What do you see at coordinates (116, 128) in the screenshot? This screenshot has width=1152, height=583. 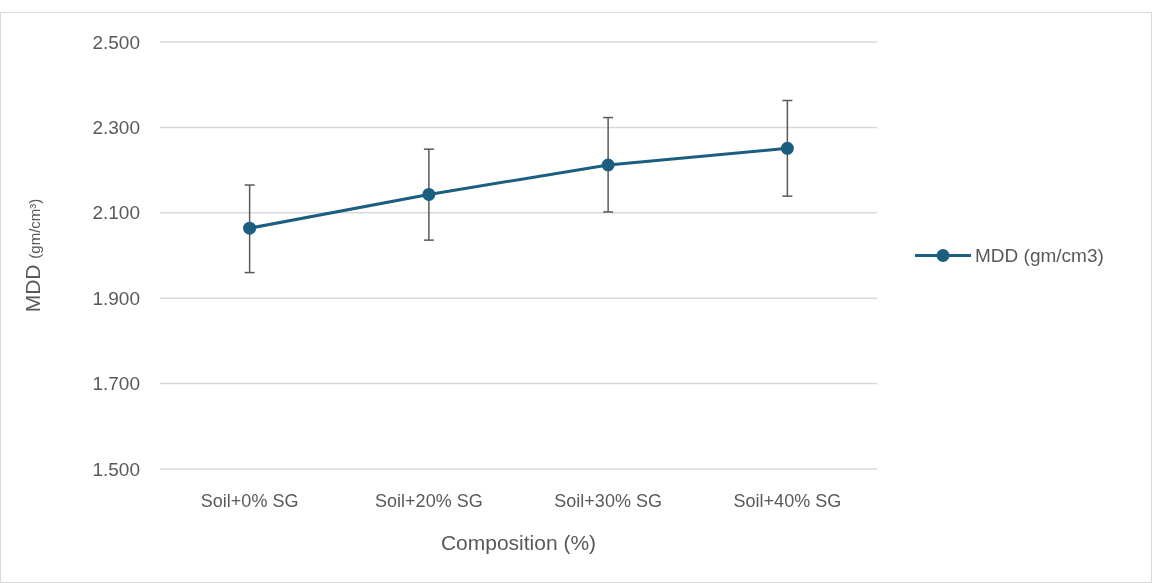 I see `y-tick-label: 2.300` at bounding box center [116, 128].